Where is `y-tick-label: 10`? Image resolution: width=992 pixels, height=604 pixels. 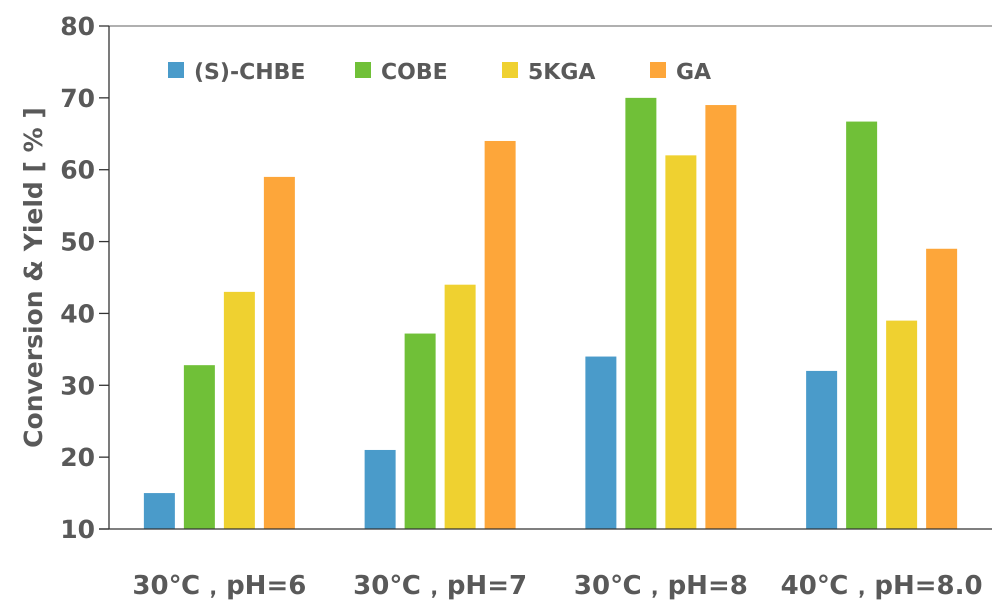
y-tick-label: 10 is located at coordinates (77, 529).